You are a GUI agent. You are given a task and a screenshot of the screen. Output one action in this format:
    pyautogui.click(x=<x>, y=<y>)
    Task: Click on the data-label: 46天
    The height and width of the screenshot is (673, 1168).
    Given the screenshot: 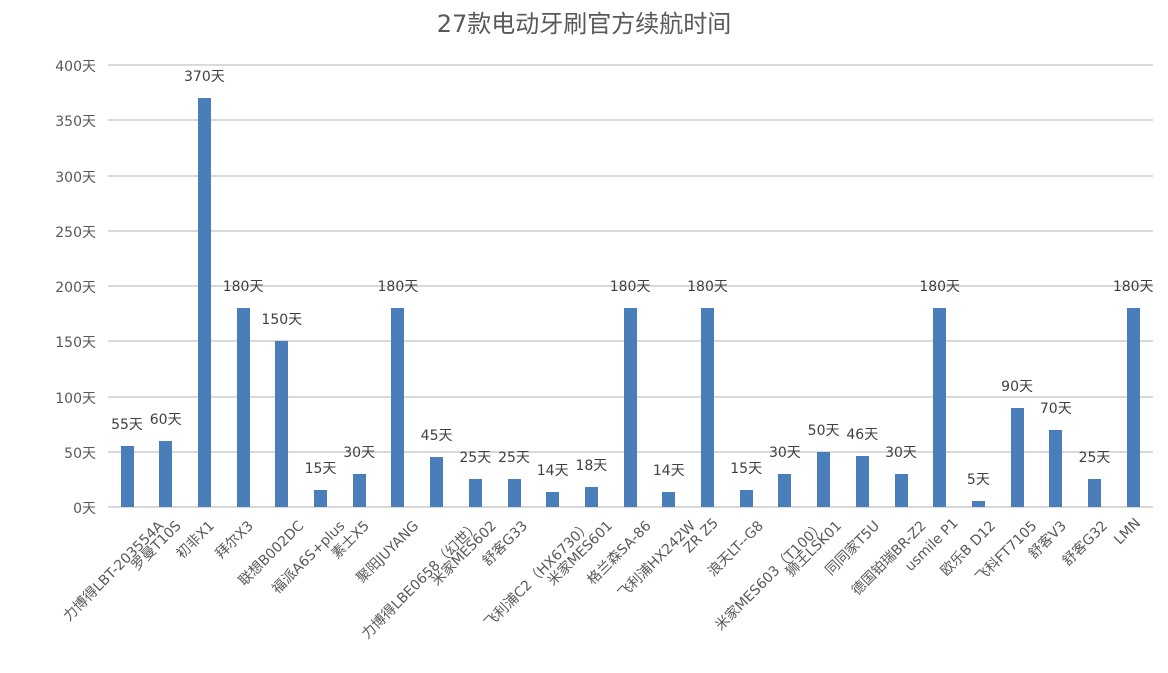 What is the action you would take?
    pyautogui.click(x=862, y=435)
    